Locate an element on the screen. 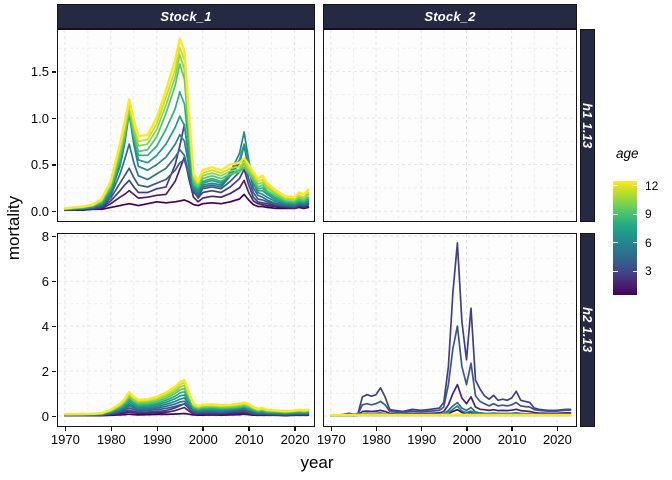  facet-strip-stock-1: Stock_1 is located at coordinates (186, 16).